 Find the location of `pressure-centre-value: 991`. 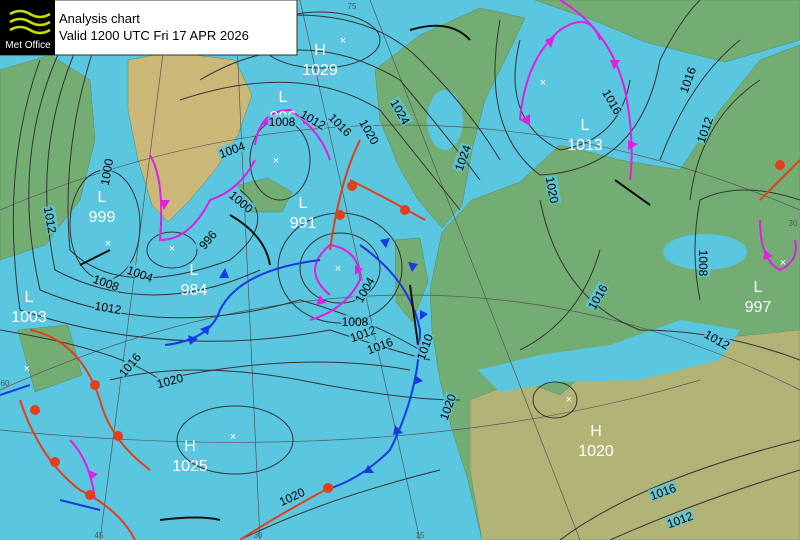

pressure-centre-value: 991 is located at coordinates (303, 223).